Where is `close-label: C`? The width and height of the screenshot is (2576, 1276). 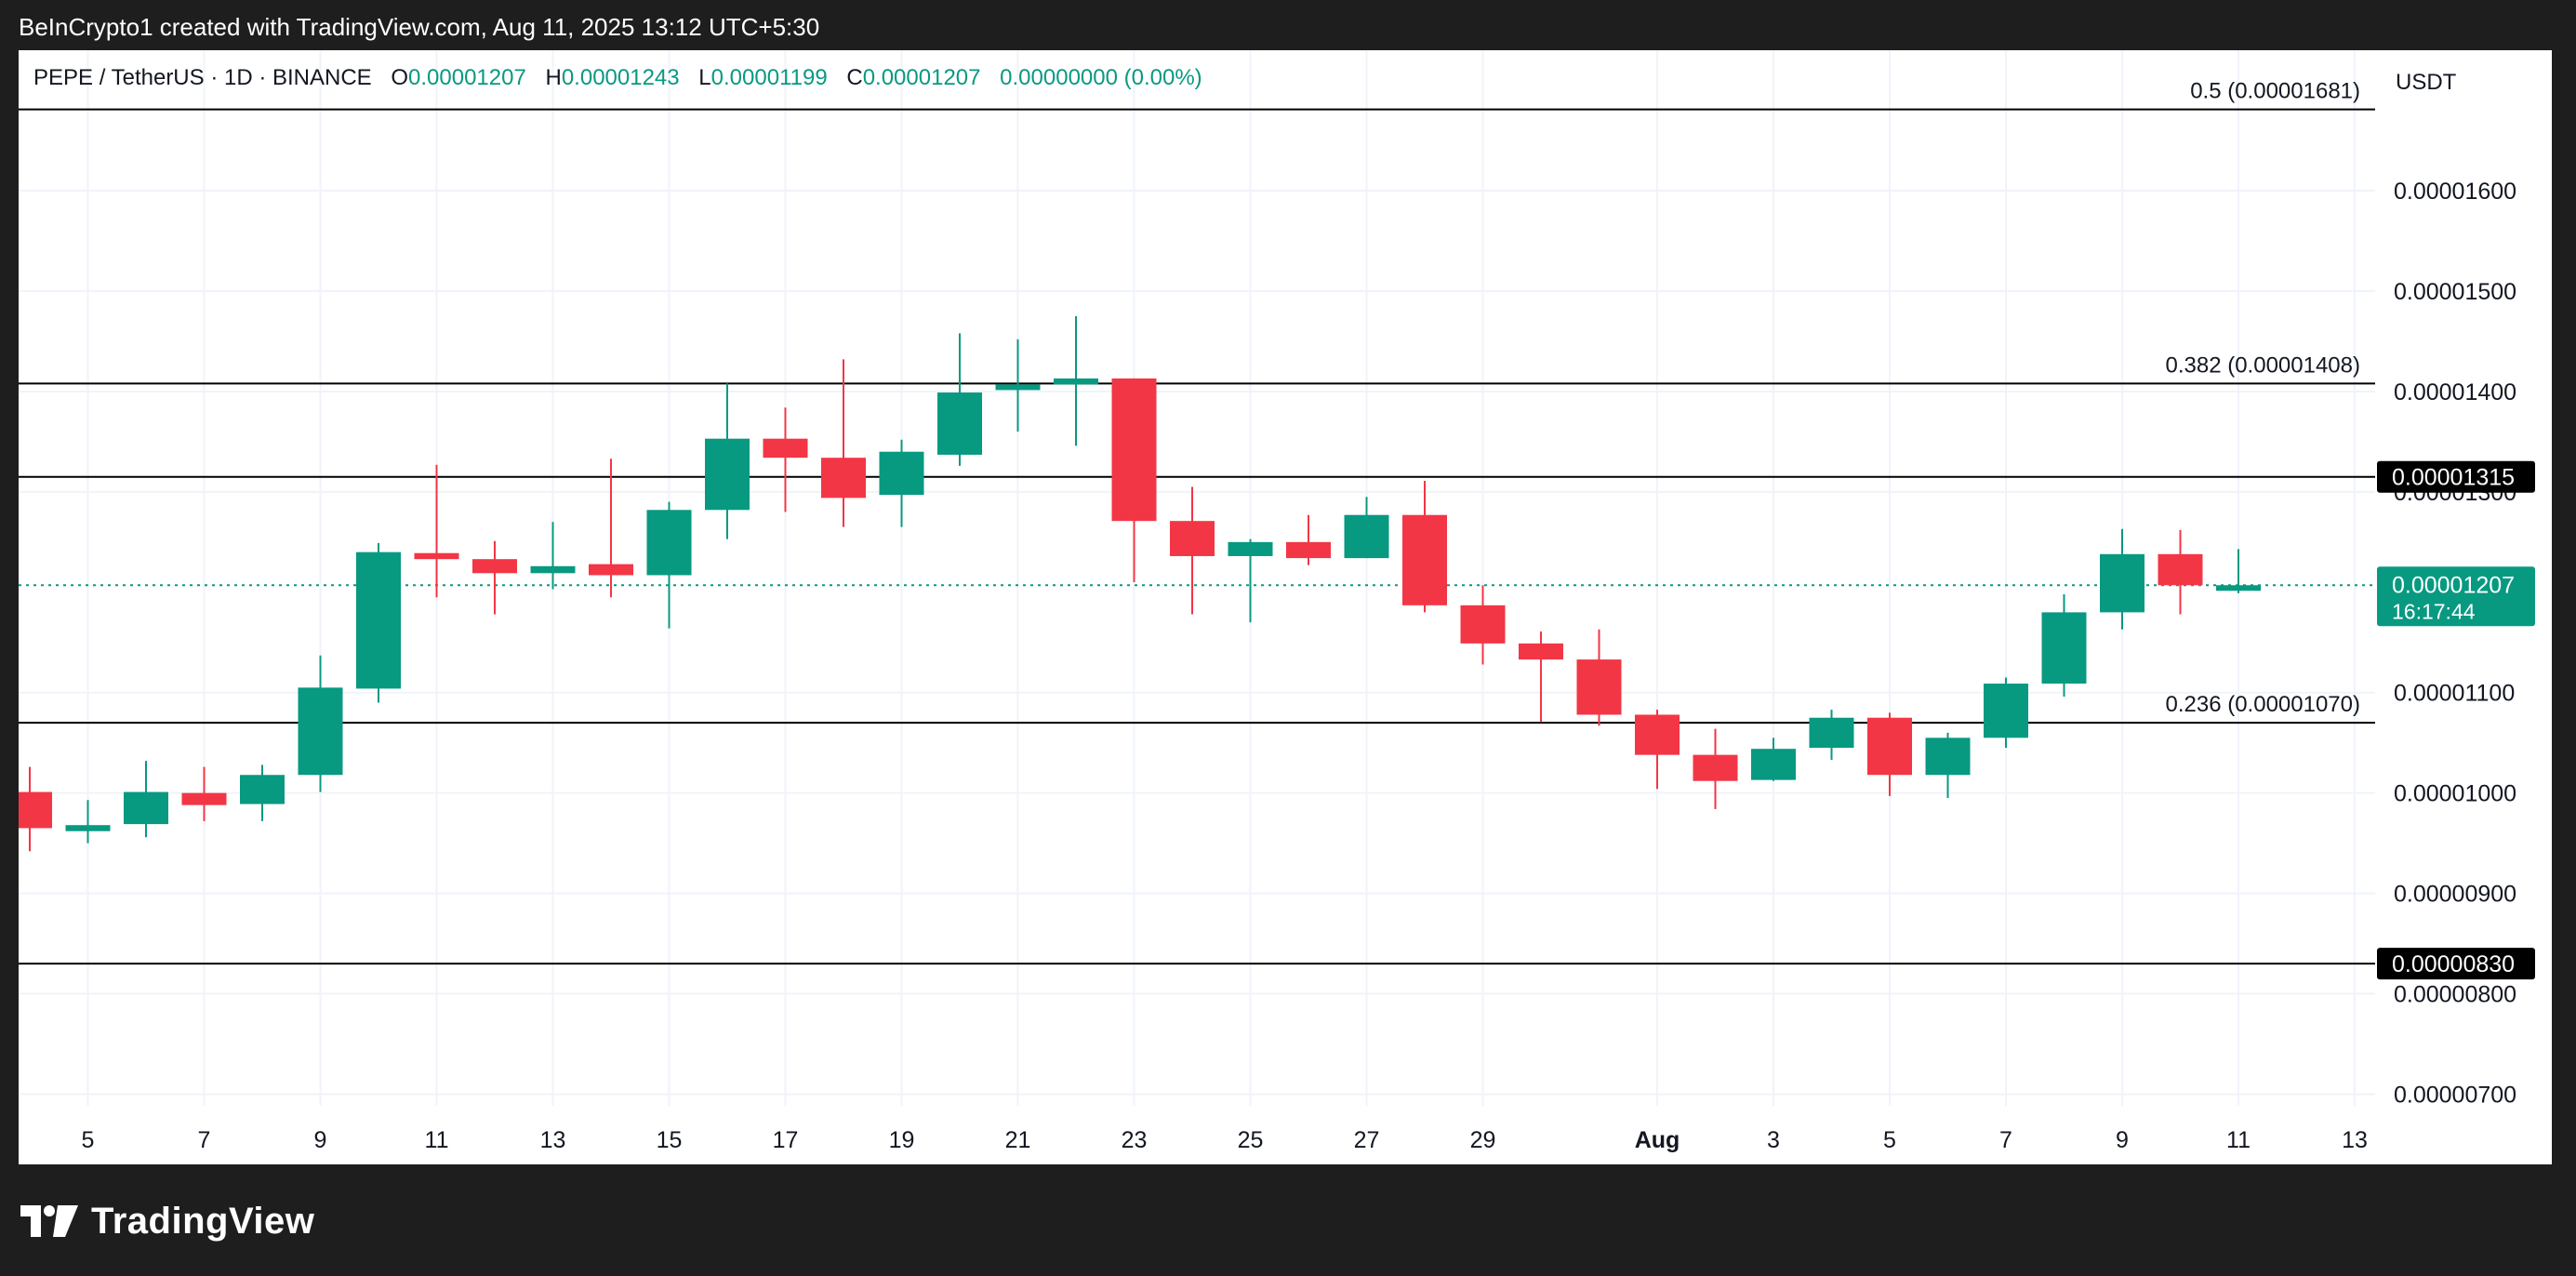
close-label: C is located at coordinates (854, 77).